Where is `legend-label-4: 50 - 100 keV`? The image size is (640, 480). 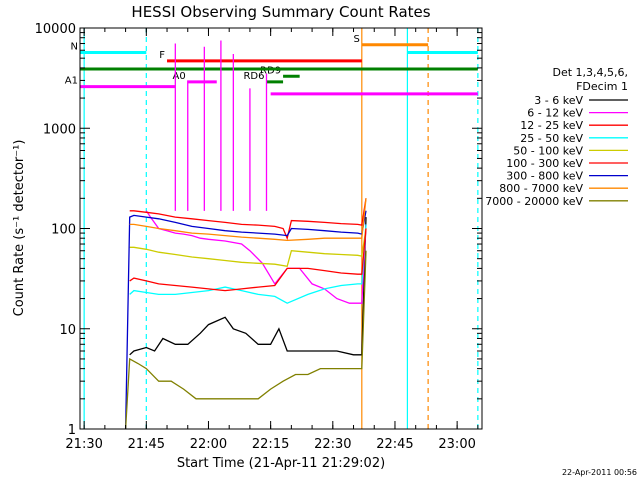 legend-label-4: 50 - 100 keV is located at coordinates (548, 150).